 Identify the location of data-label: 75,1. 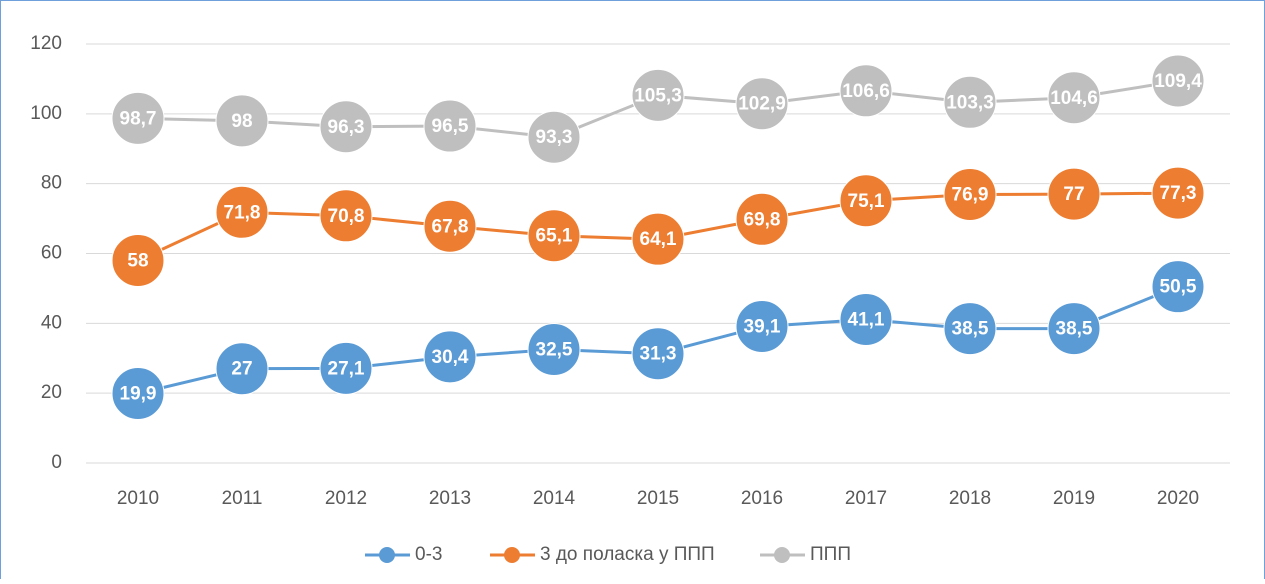
(866, 201).